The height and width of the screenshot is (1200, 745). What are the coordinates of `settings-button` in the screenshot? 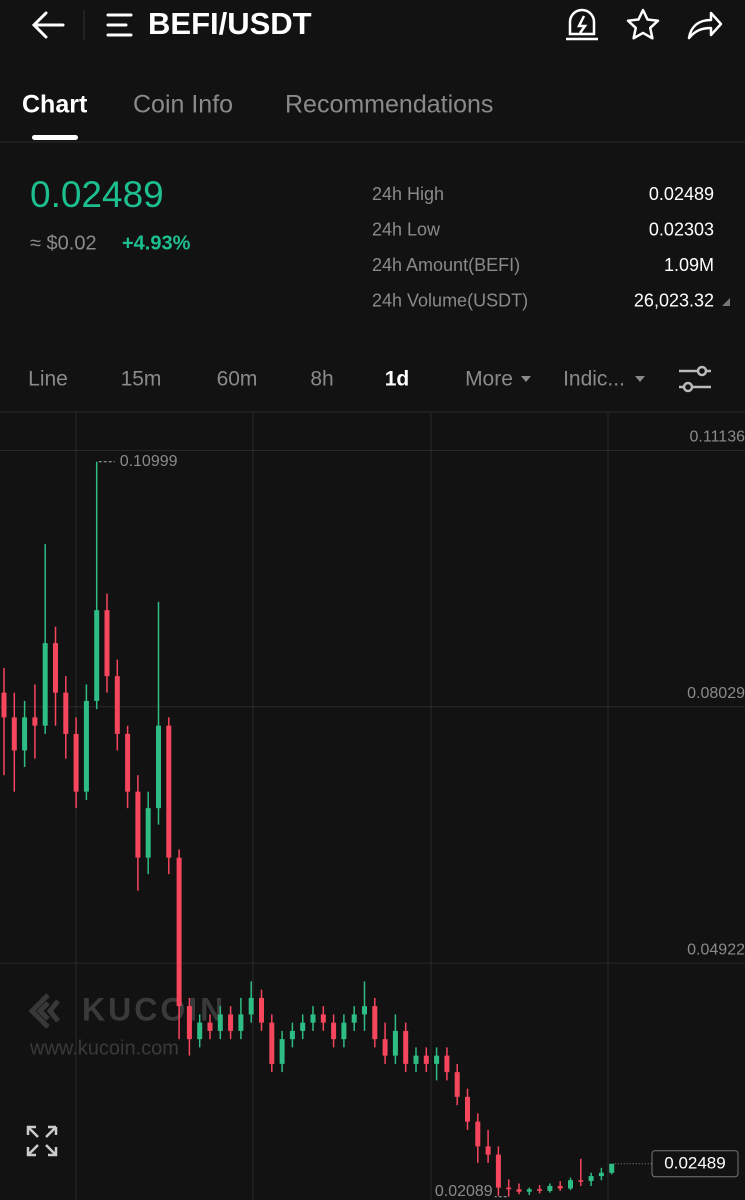 It's located at (695, 379).